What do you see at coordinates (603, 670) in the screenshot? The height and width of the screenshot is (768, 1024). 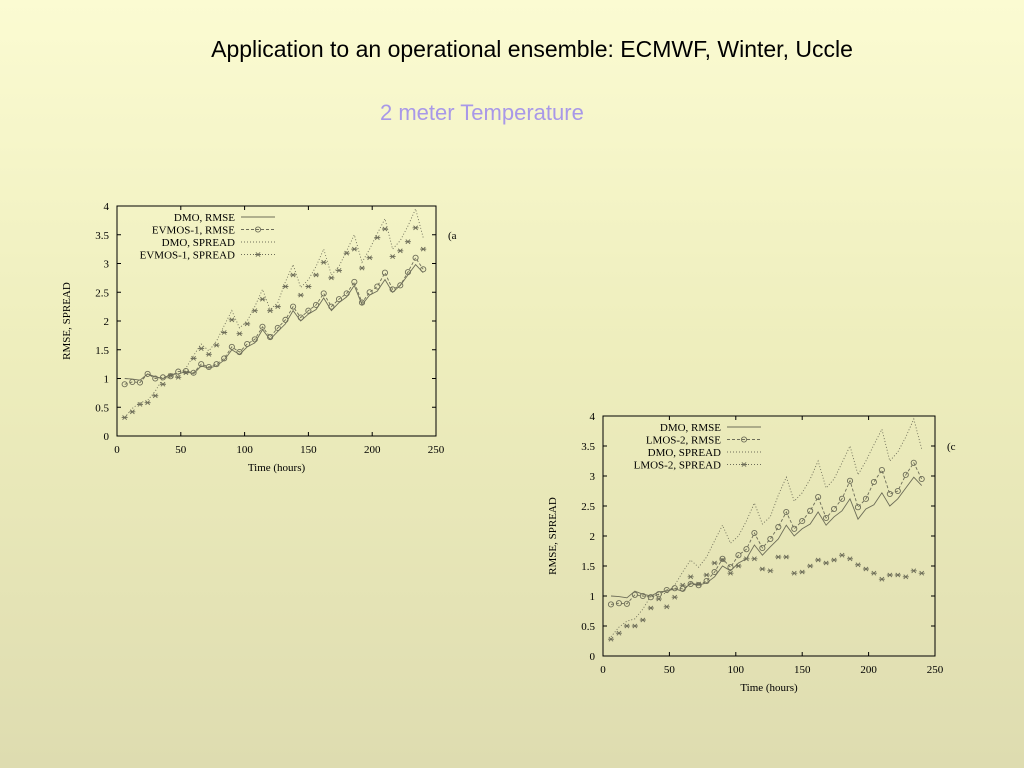 I see `x-tick-label: 0` at bounding box center [603, 670].